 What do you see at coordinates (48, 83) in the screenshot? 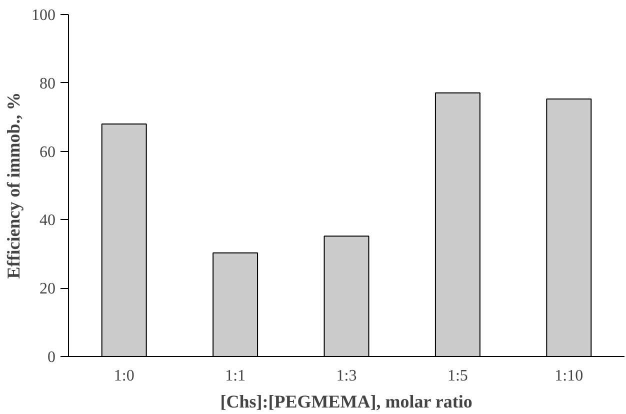
I see `y-tick-label: 80` at bounding box center [48, 83].